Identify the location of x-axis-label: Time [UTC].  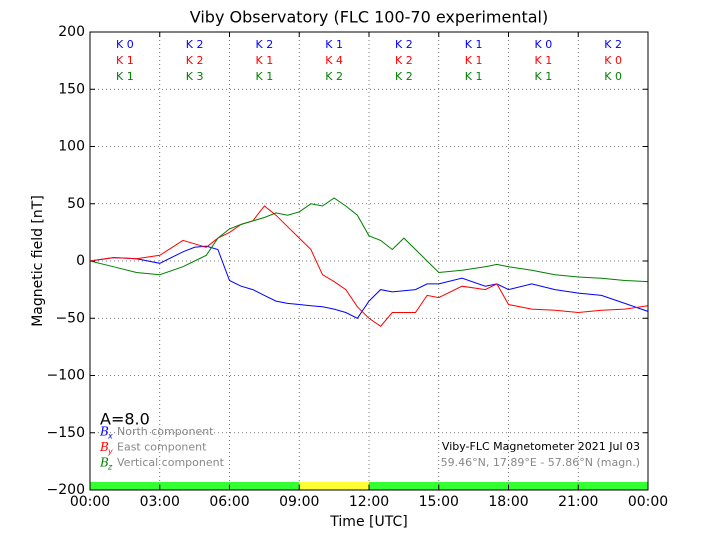
(368, 522).